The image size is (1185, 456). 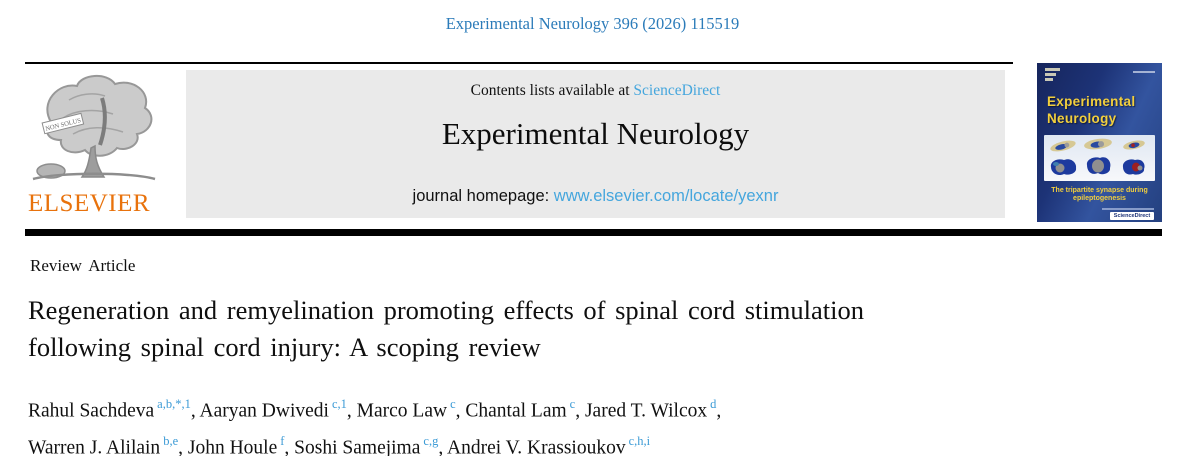 I want to click on article-type: Review Article, so click(x=83, y=265).